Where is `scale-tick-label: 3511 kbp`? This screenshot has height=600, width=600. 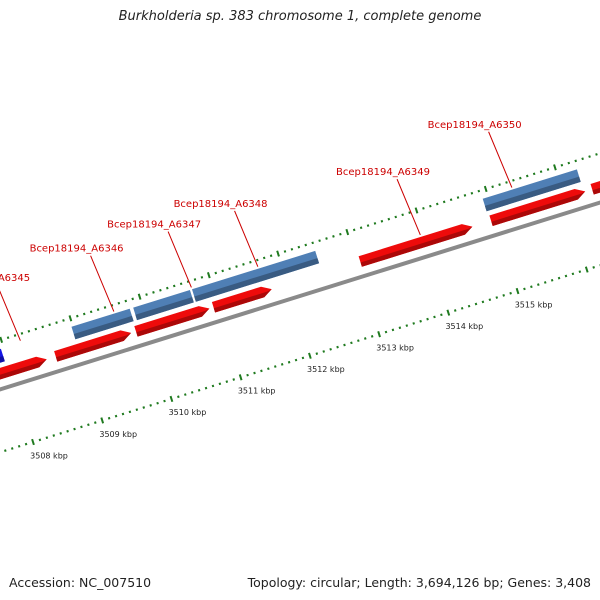
scale-tick-label: 3511 kbp is located at coordinates (257, 391).